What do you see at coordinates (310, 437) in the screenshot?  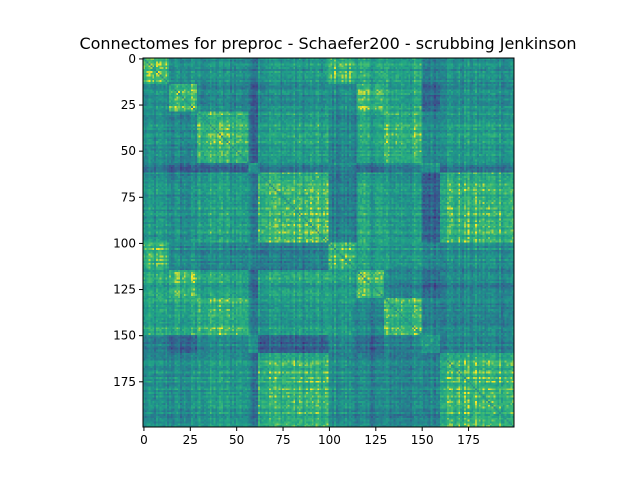 I see `x-axis: 0 25 50 75 100 125 150 175` at bounding box center [310, 437].